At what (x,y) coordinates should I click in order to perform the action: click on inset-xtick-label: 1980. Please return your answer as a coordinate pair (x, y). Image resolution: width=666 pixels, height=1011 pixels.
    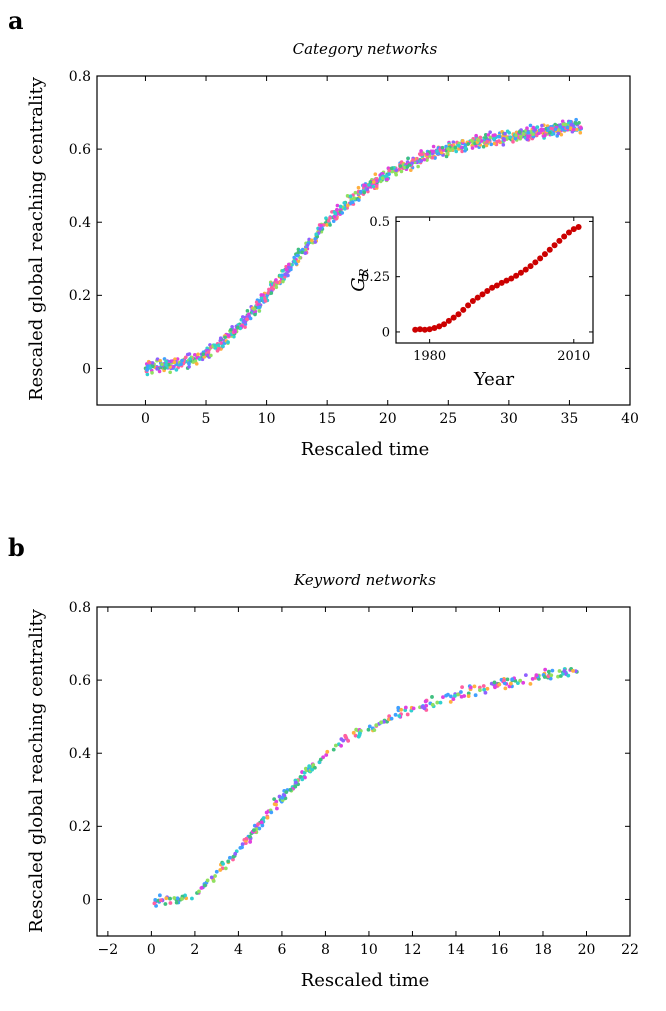
    Looking at the image, I should click on (429, 356).